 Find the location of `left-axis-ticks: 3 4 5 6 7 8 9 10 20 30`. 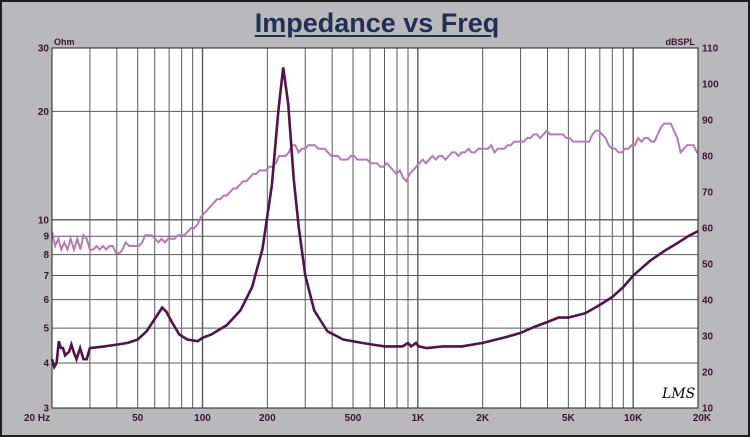

left-axis-ticks: 3 4 5 6 7 8 9 10 20 30 is located at coordinates (44, 229).